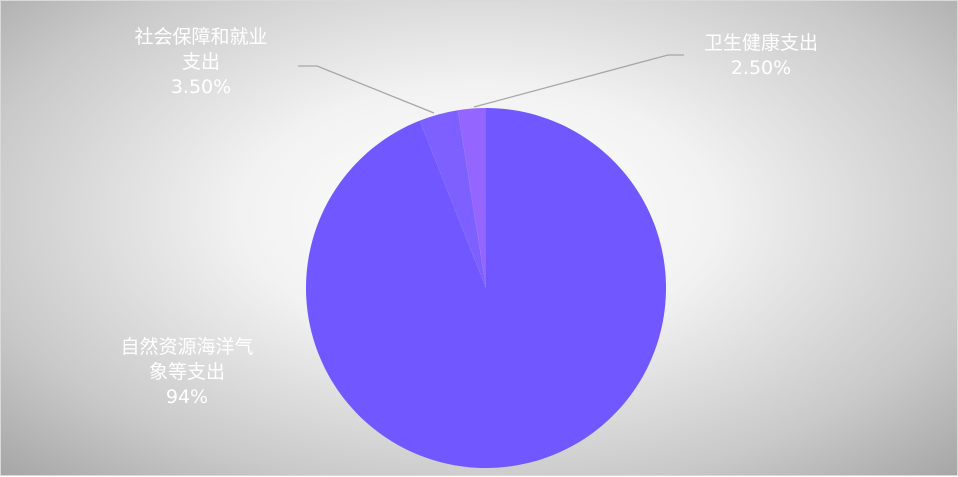 This screenshot has width=958, height=477. What do you see at coordinates (761, 55) in the screenshot?
I see `label-health: 卫生健康支出 2.50%` at bounding box center [761, 55].